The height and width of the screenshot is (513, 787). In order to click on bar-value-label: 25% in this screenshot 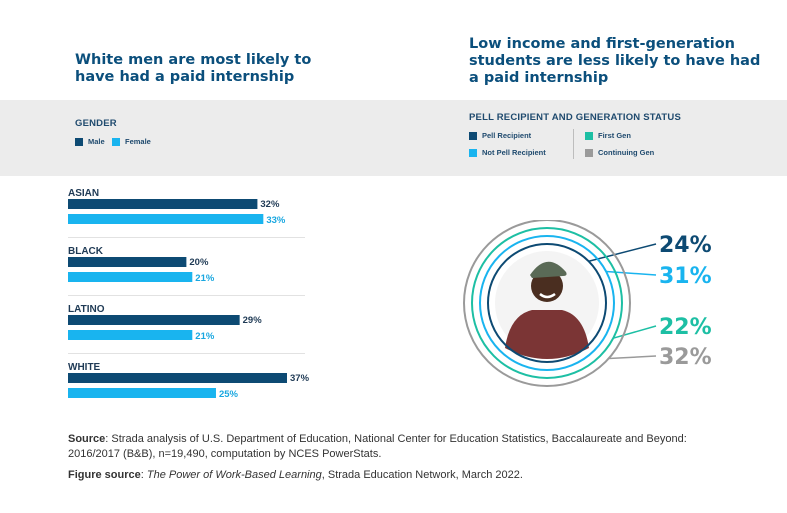, I will do `click(229, 394)`.